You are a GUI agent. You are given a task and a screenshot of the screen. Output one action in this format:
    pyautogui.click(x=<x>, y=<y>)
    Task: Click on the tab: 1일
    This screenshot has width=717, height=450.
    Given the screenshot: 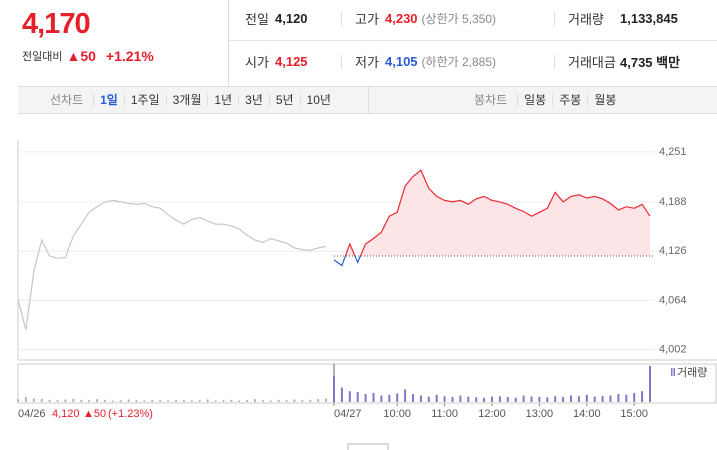 What is the action you would take?
    pyautogui.click(x=108, y=100)
    